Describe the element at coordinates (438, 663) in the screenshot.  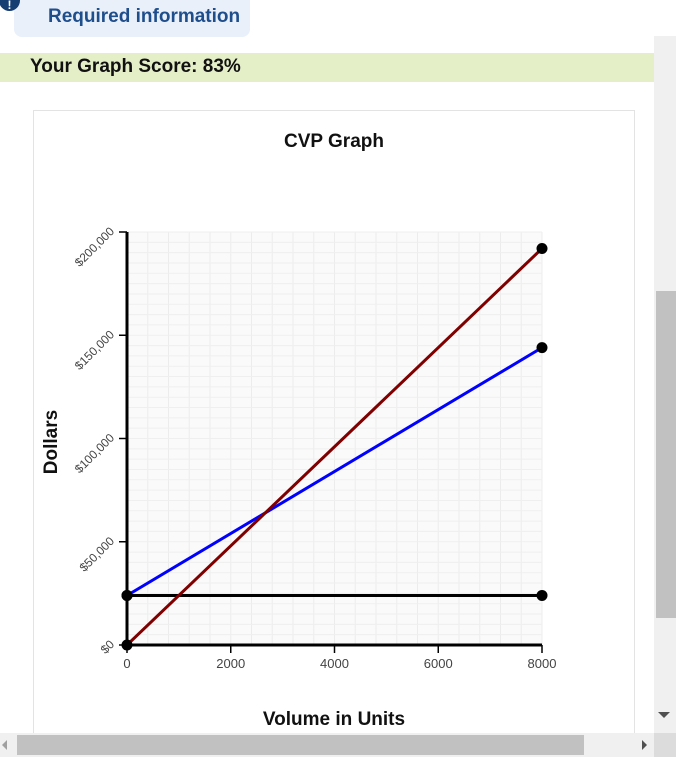
I see `x-tick-label: 6000` at that location.